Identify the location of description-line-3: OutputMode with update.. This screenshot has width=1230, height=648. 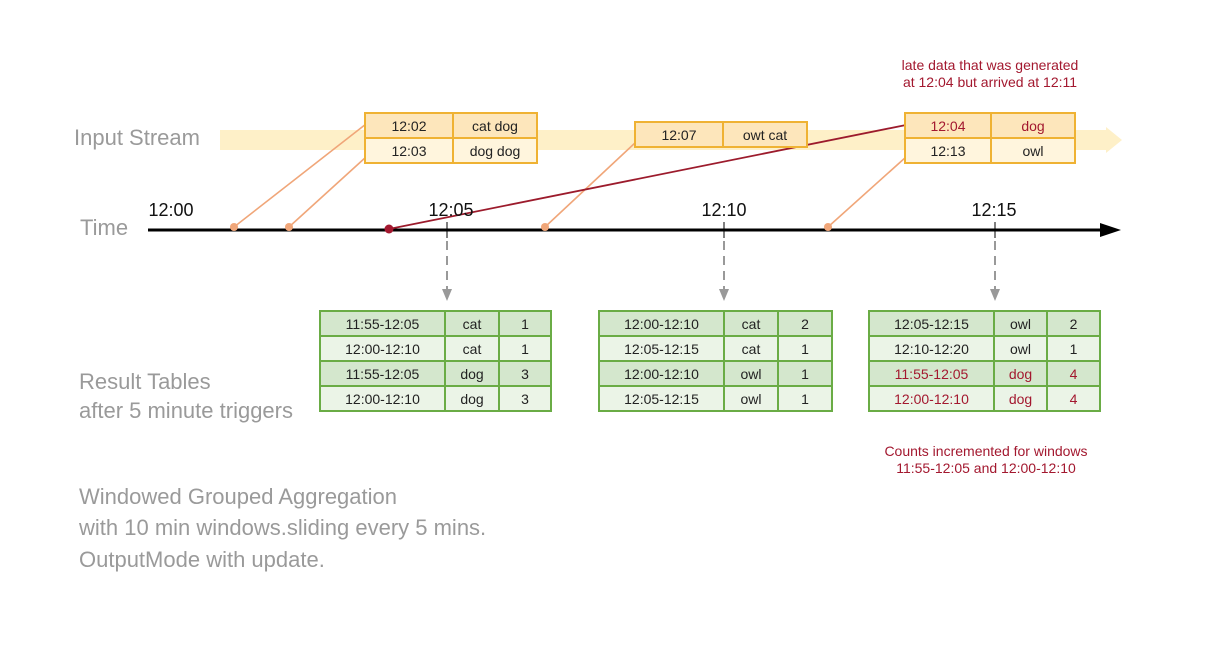
(202, 559).